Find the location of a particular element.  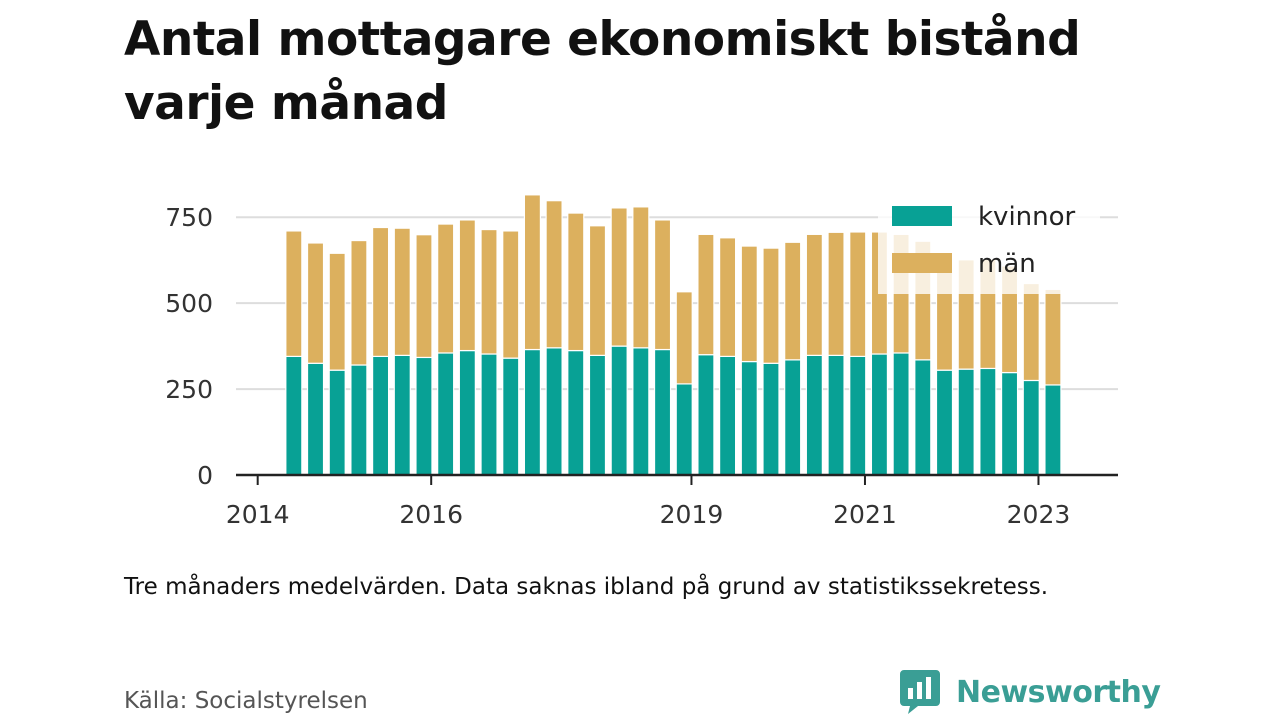

x-tick-label: 2023 is located at coordinates (1039, 514).